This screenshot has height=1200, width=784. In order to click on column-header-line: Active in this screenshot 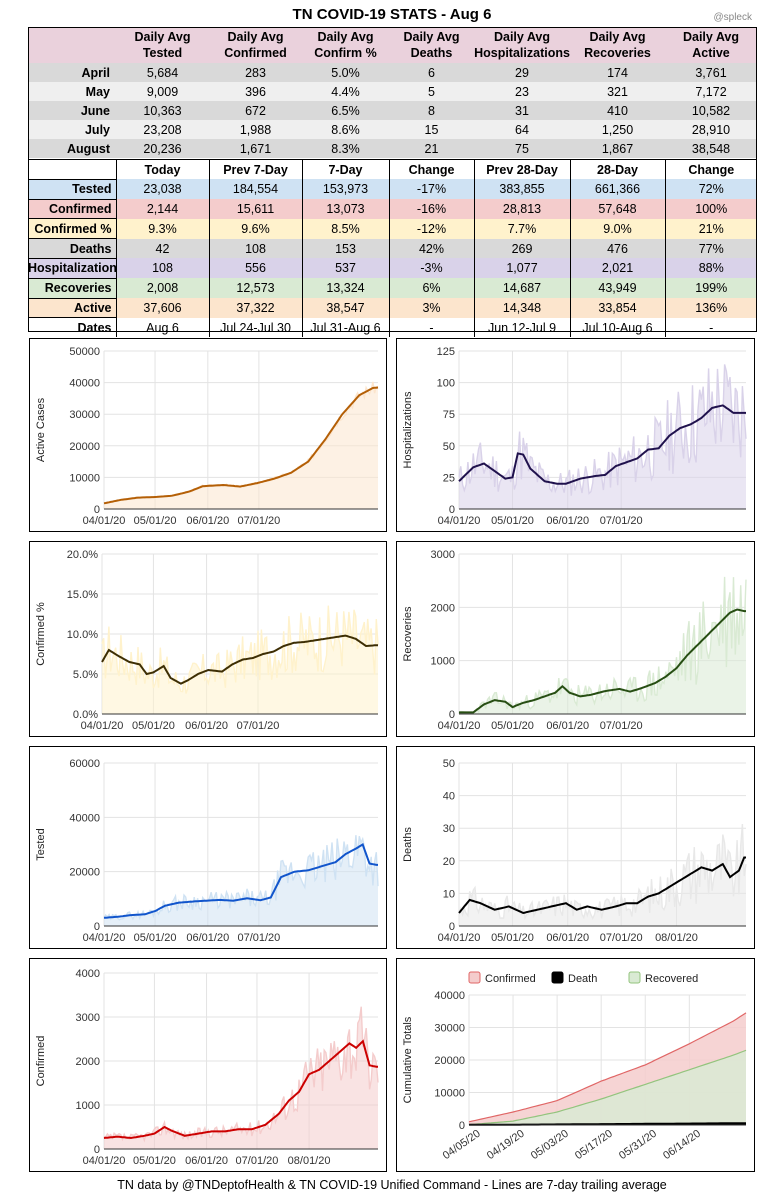, I will do `click(711, 53)`.